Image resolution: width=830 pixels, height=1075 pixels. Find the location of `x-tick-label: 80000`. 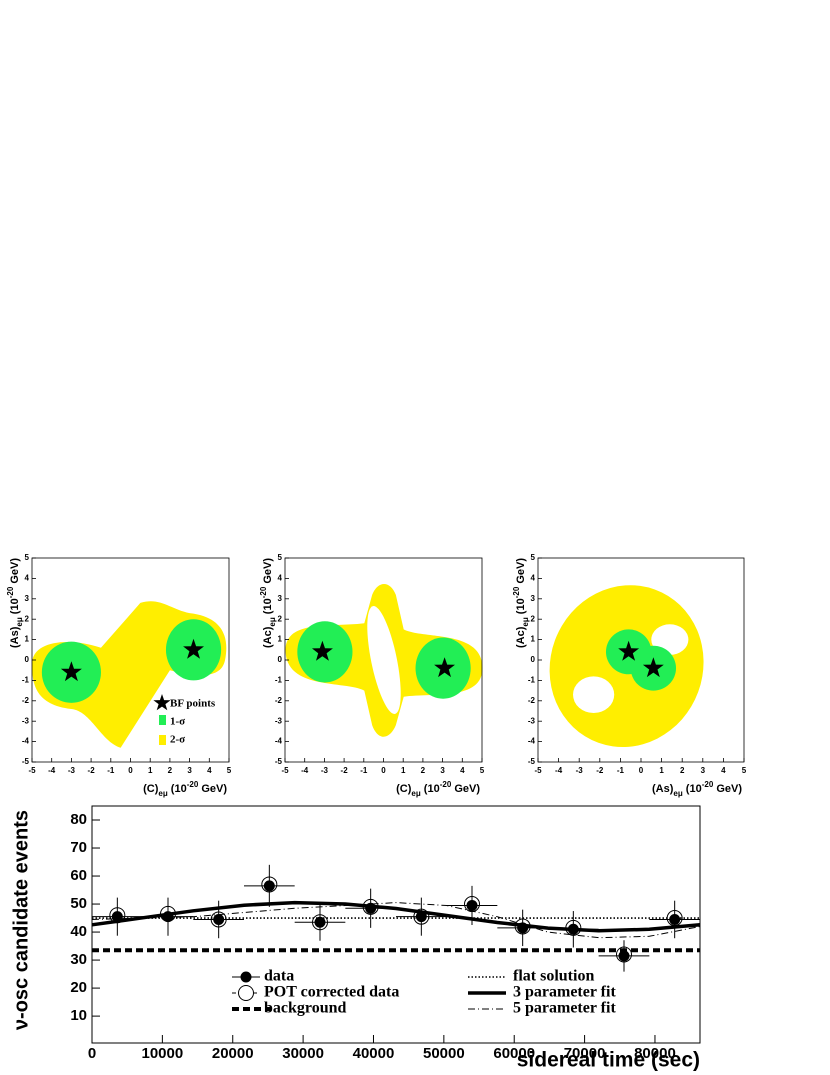

x-tick-label: 80000 is located at coordinates (655, 1053).